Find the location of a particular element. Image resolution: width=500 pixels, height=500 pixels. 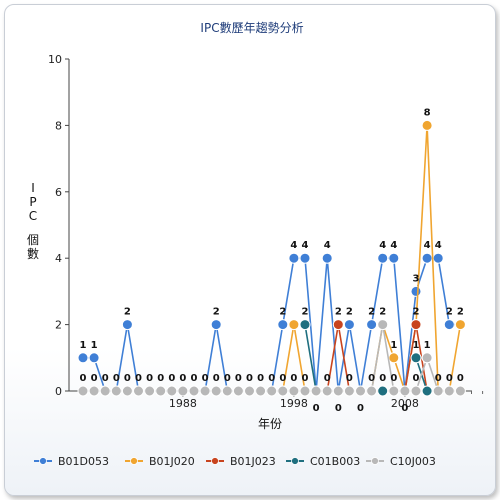

legend-entry-C01B003: C01B003 is located at coordinates (335, 461).